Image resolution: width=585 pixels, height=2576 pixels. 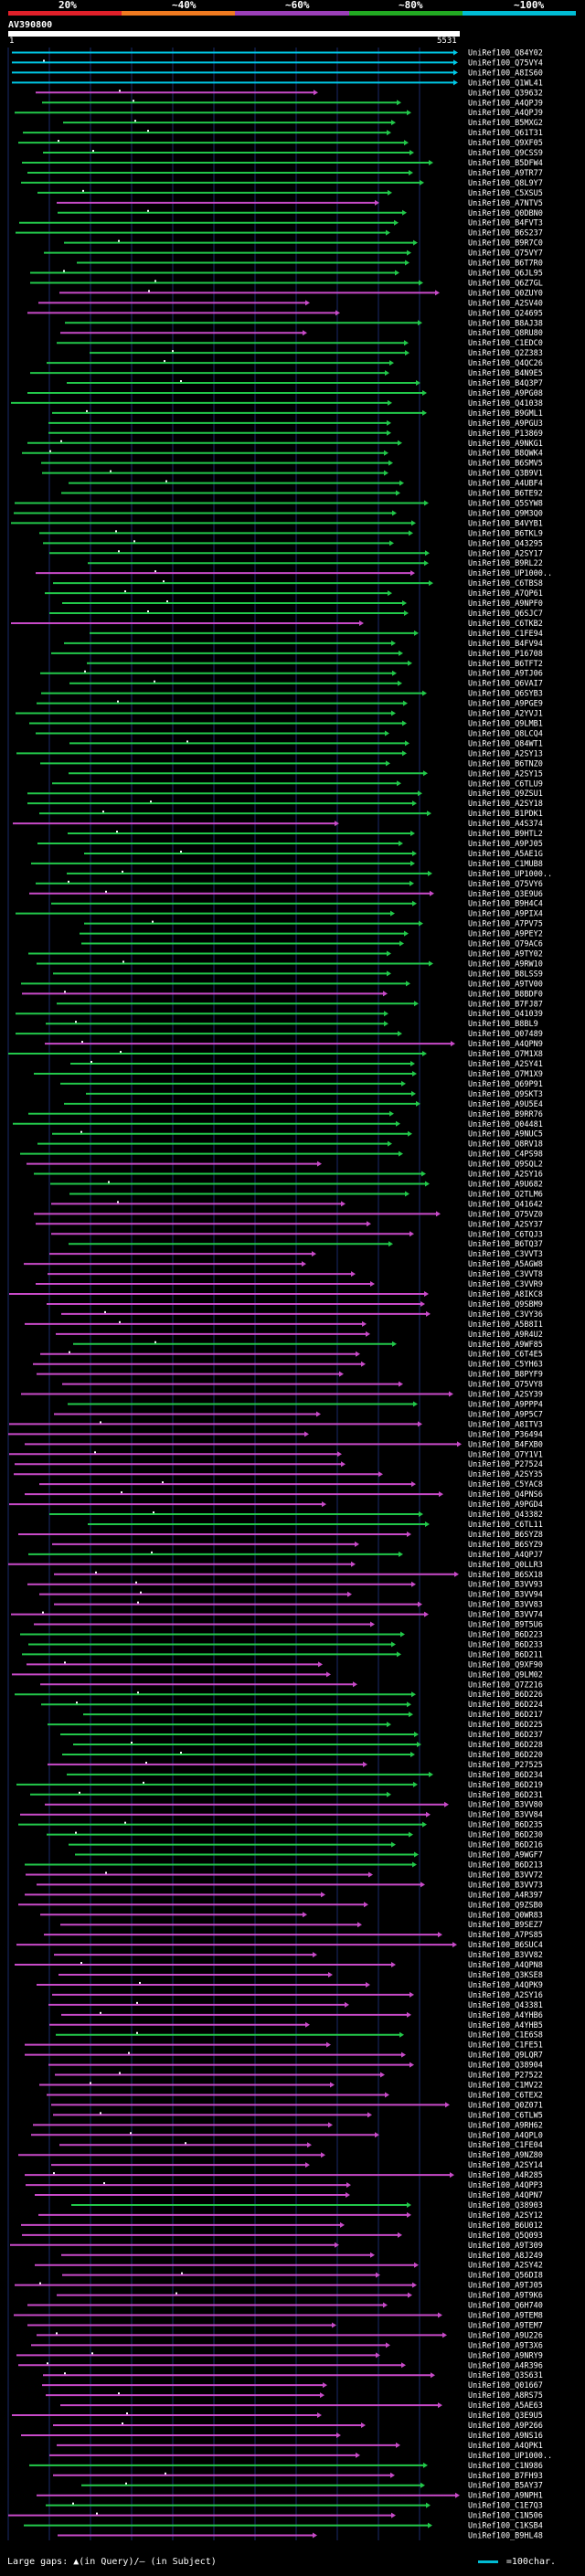 What do you see at coordinates (506, 1875) in the screenshot?
I see `hit-label: UniRef100_B3VV72` at bounding box center [506, 1875].